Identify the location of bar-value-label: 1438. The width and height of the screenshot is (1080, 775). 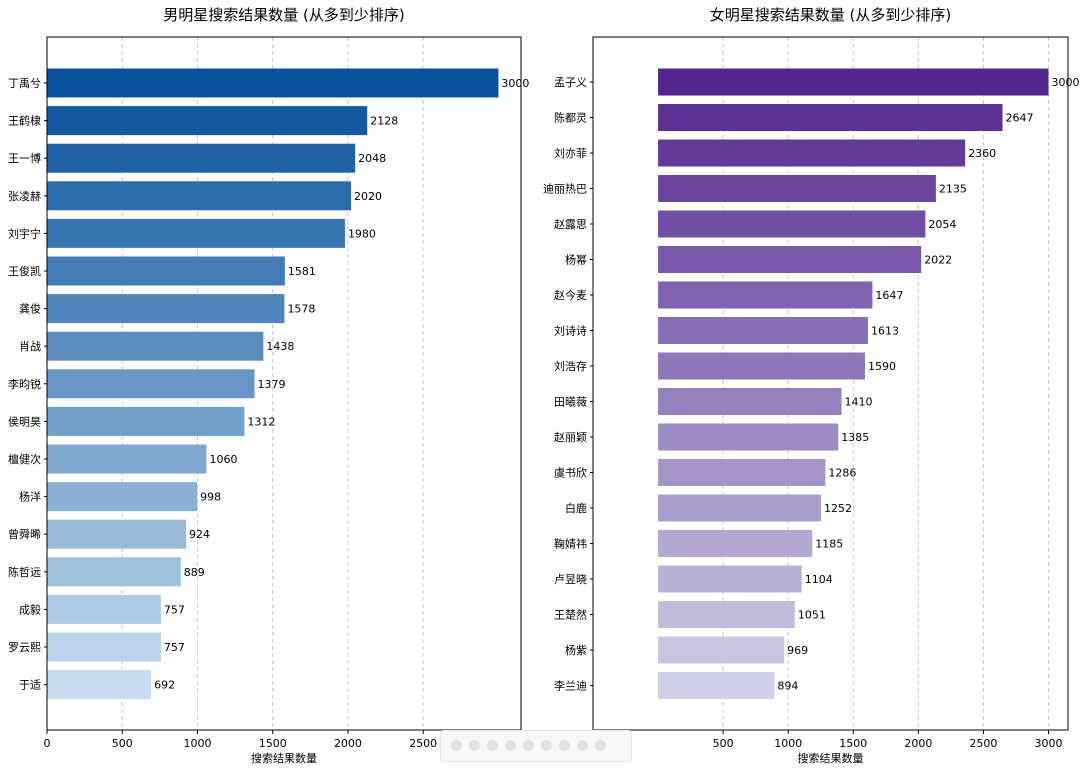
(280, 346).